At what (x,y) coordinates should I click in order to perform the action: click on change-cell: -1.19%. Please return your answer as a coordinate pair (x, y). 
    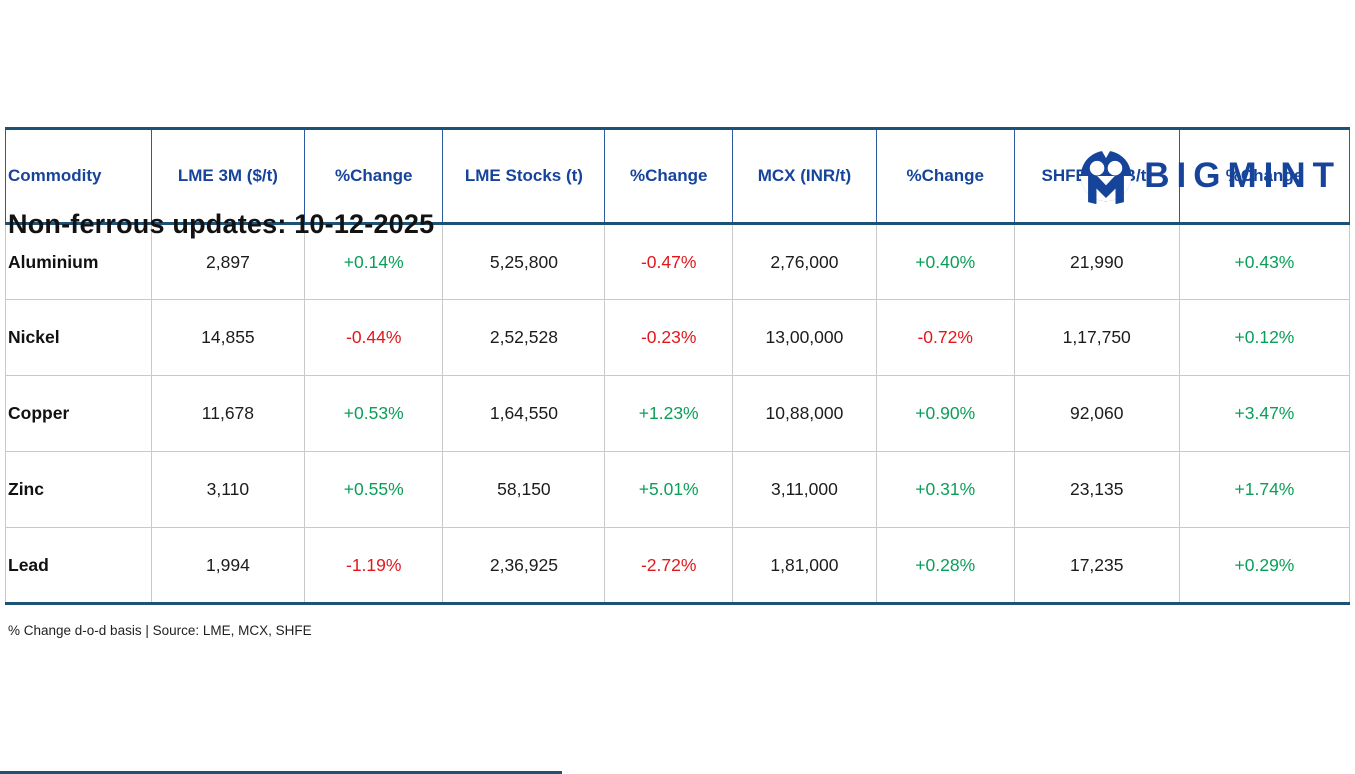
    Looking at the image, I should click on (374, 565).